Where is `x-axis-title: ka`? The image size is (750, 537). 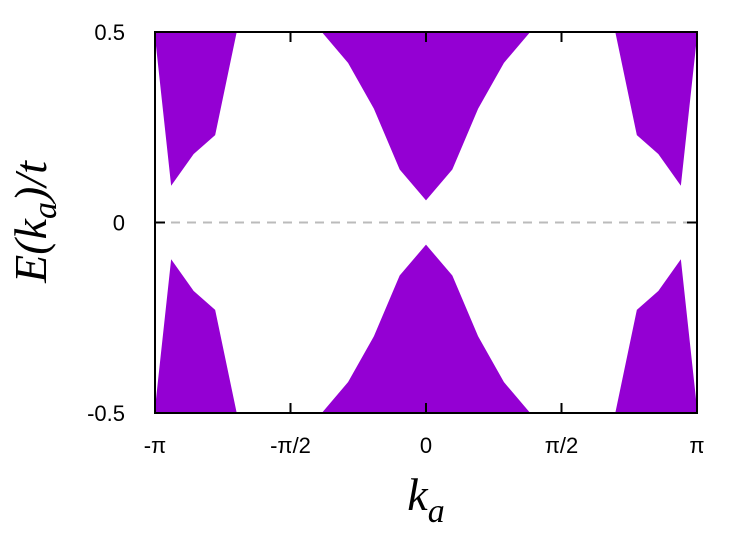
x-axis-title: ka is located at coordinates (425, 499).